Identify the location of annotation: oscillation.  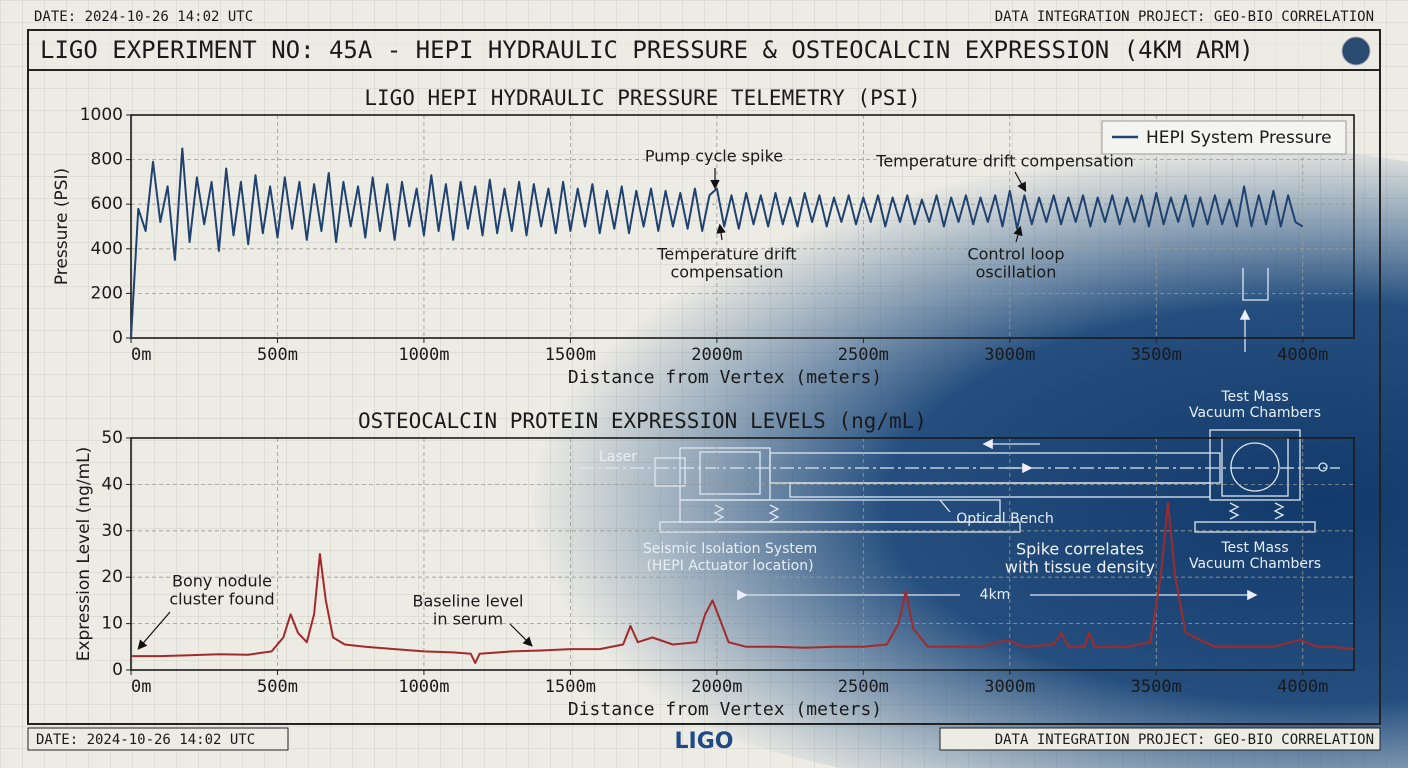
(1016, 272).